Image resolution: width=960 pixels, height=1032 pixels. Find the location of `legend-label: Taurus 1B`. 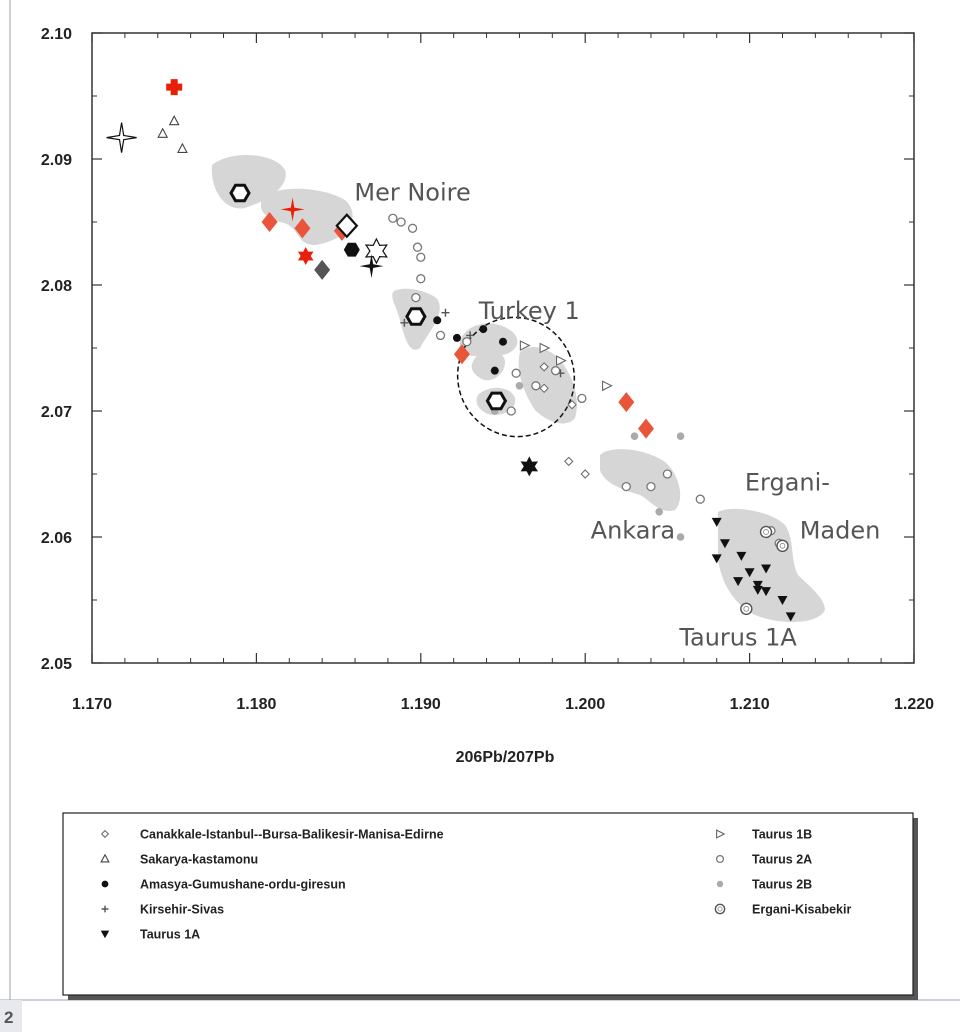

legend-label: Taurus 1B is located at coordinates (782, 835).